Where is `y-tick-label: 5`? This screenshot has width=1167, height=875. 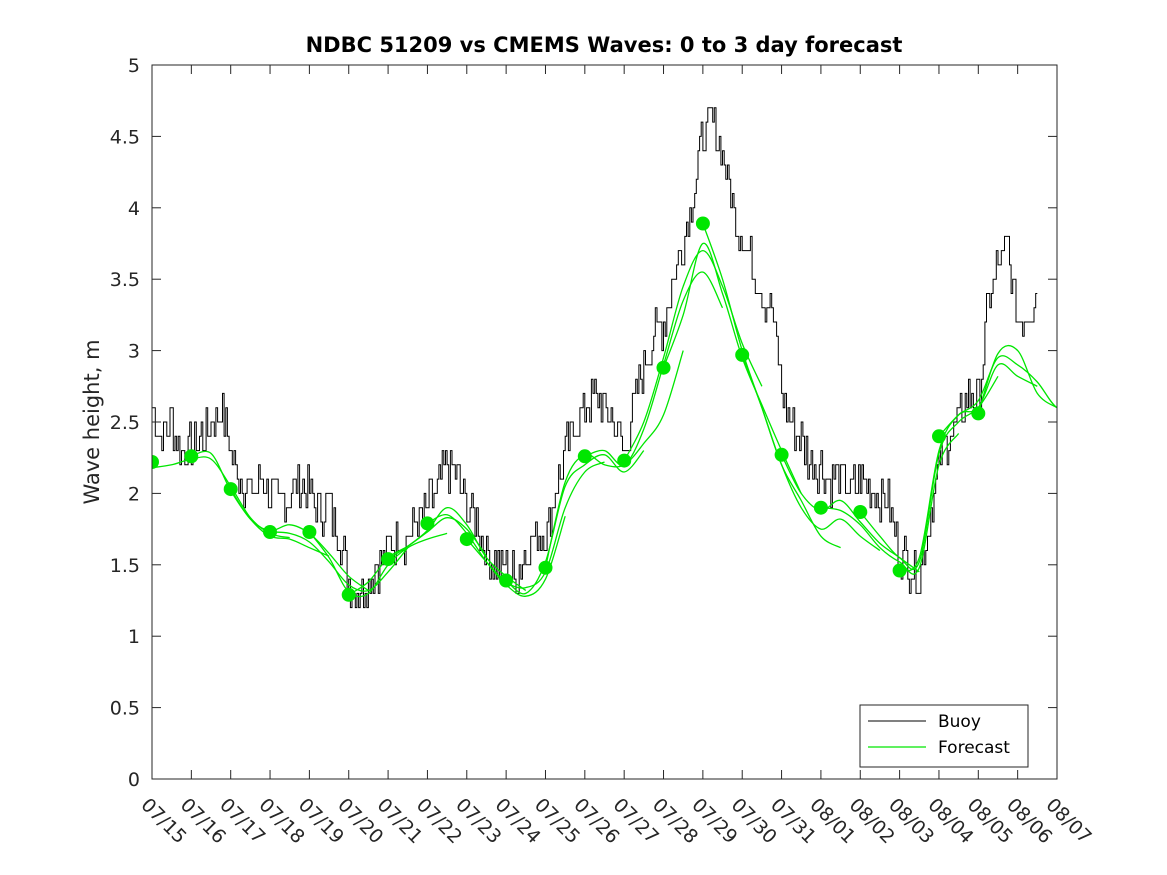 y-tick-label: 5 is located at coordinates (134, 66).